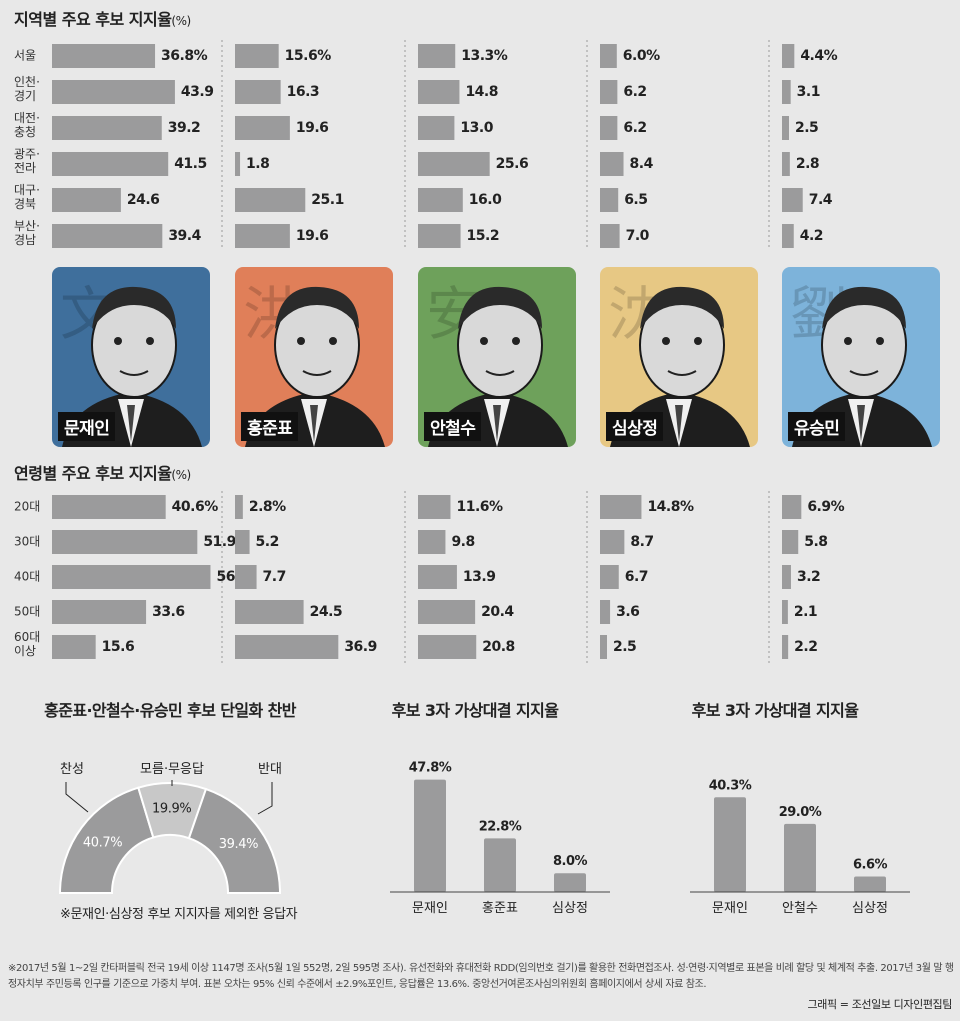 This screenshot has height=1021, width=960. What do you see at coordinates (811, 236) in the screenshot?
I see `region-value-label: 4.2` at bounding box center [811, 236].